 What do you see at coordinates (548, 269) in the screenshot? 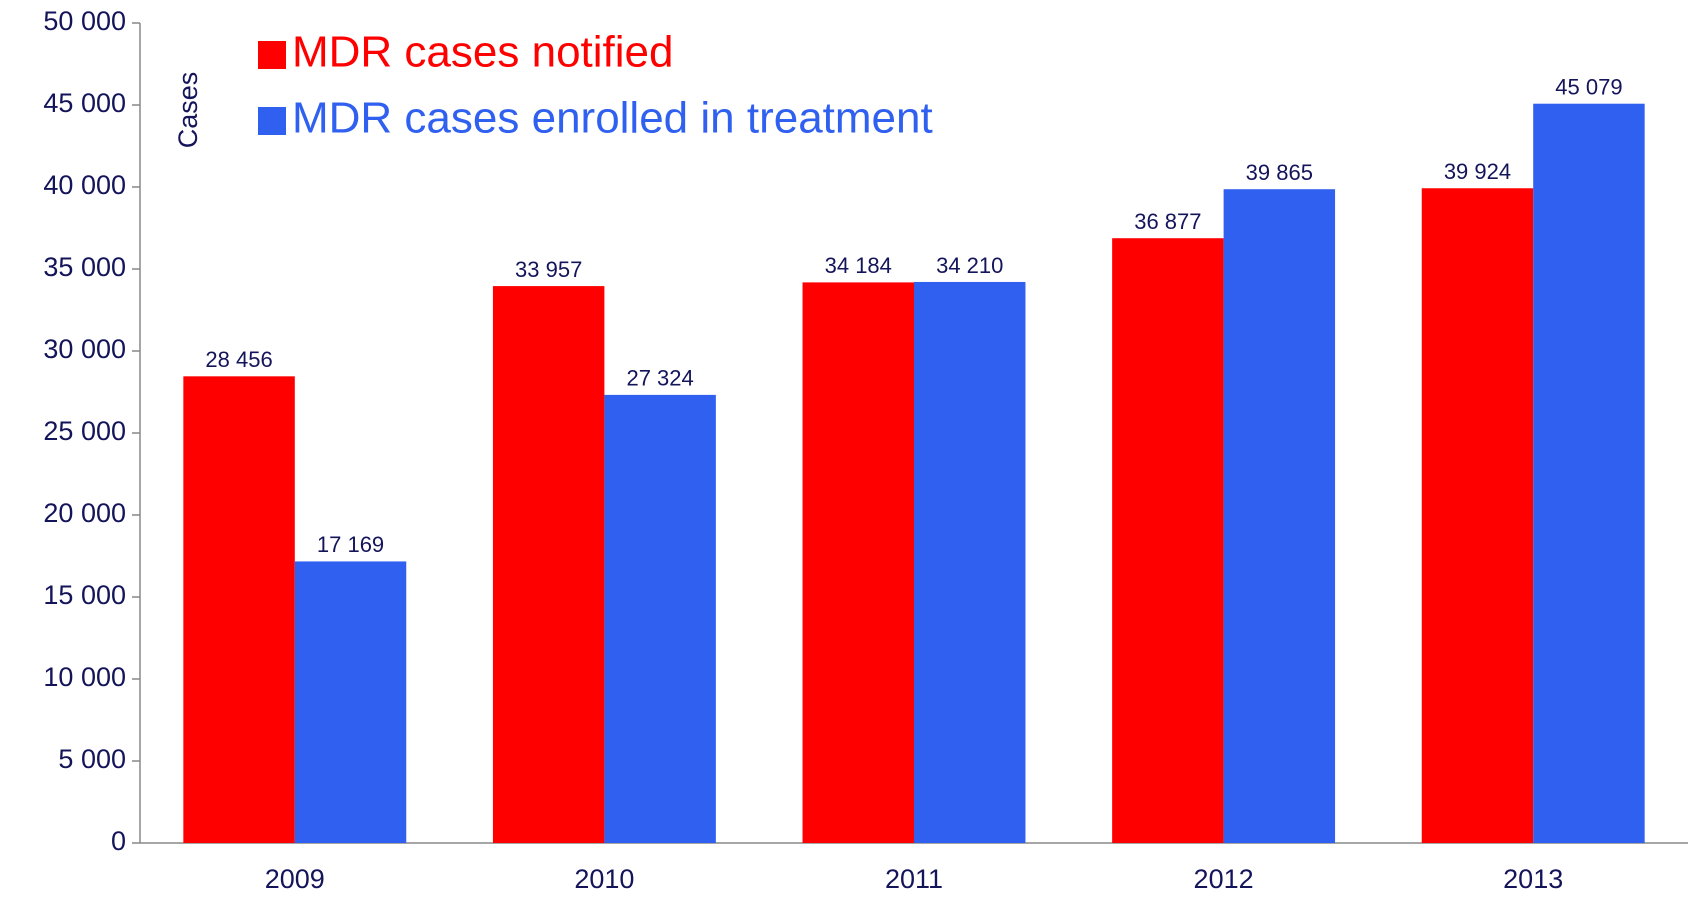
I see `value-label: 33 957` at bounding box center [548, 269].